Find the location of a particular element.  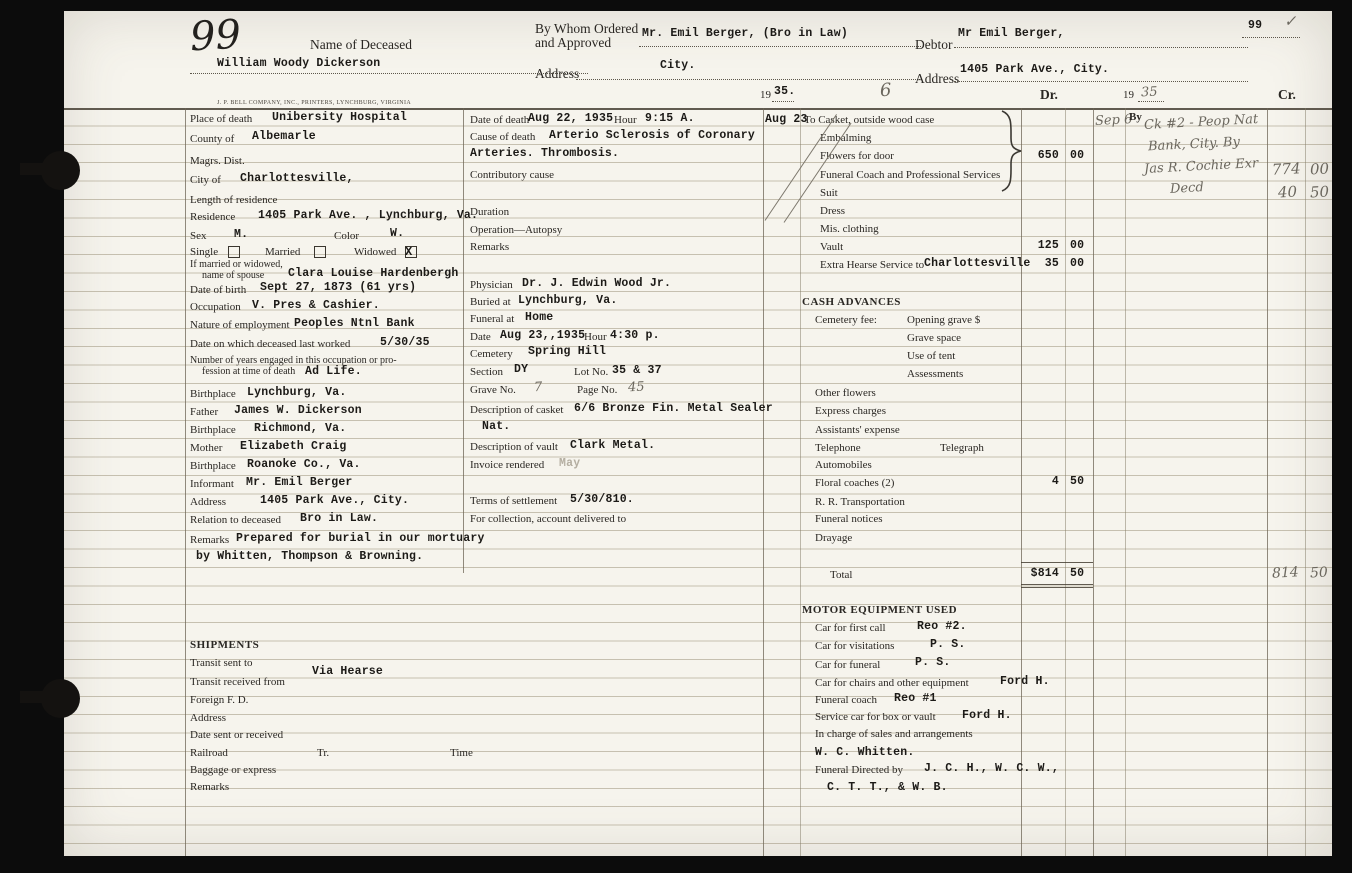

charge-amount-dollars: 35 is located at coordinates (1051, 263).